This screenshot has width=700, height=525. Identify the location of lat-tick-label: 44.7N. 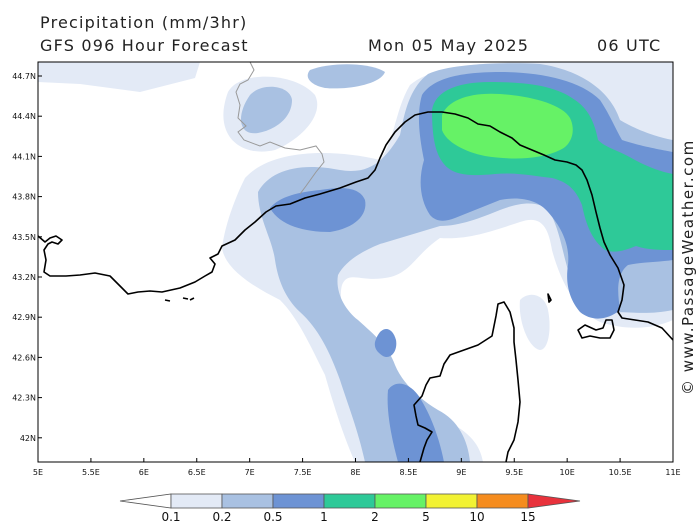
(24, 76).